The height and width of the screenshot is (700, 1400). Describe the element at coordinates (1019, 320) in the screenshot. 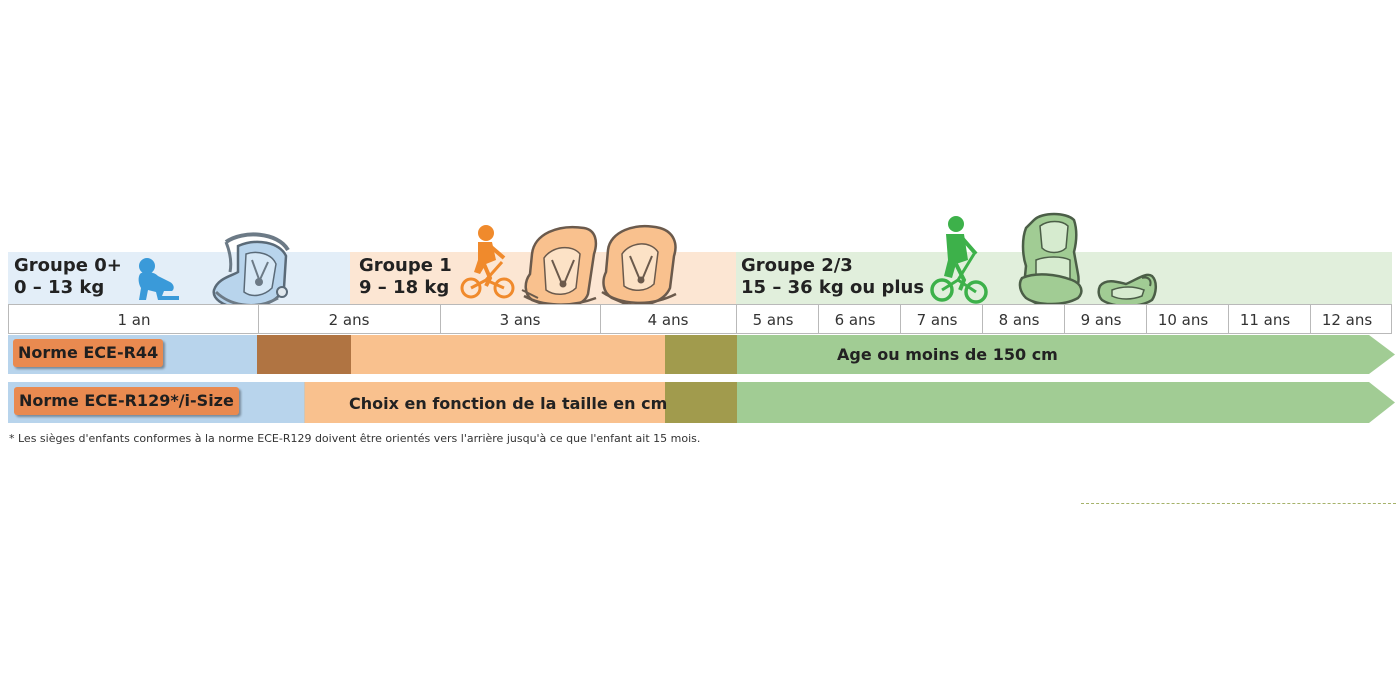

I see `age-label-8: 8 ans` at that location.